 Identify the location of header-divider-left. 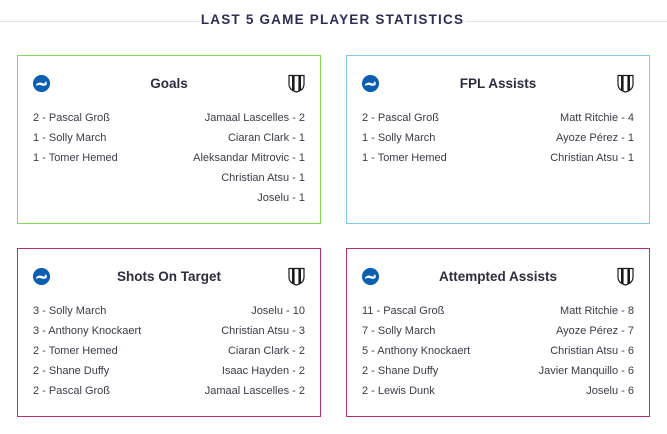
(100, 21).